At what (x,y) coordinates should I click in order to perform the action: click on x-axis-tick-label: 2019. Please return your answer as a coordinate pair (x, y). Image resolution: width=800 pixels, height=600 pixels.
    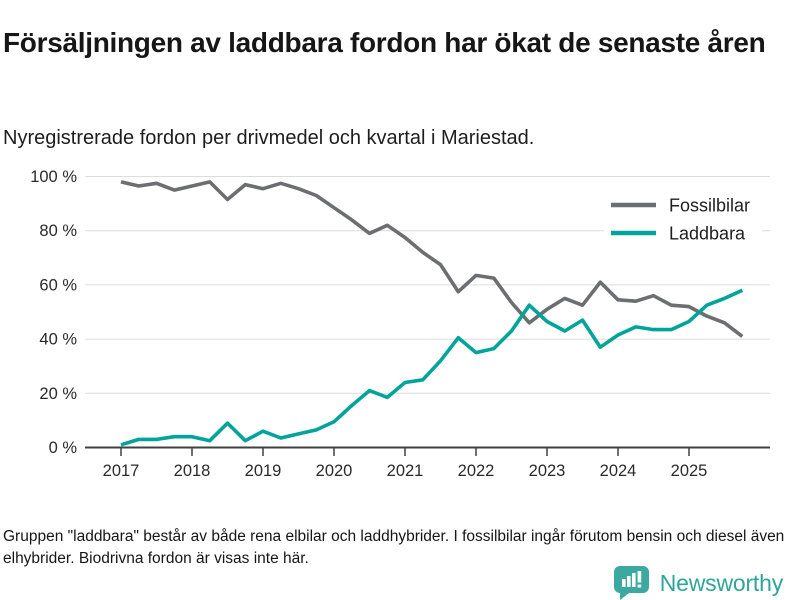
    Looking at the image, I should click on (263, 471).